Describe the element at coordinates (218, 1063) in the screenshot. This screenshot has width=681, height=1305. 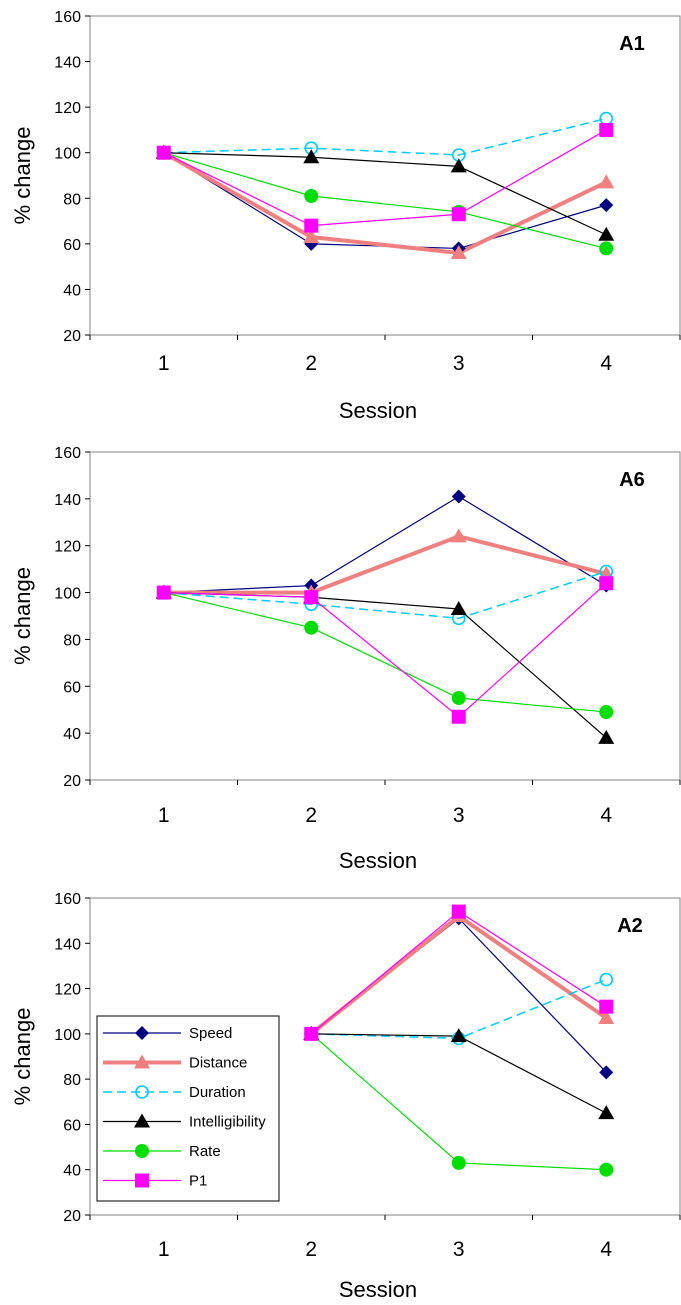
I see `legend-label-distance: Distance` at that location.